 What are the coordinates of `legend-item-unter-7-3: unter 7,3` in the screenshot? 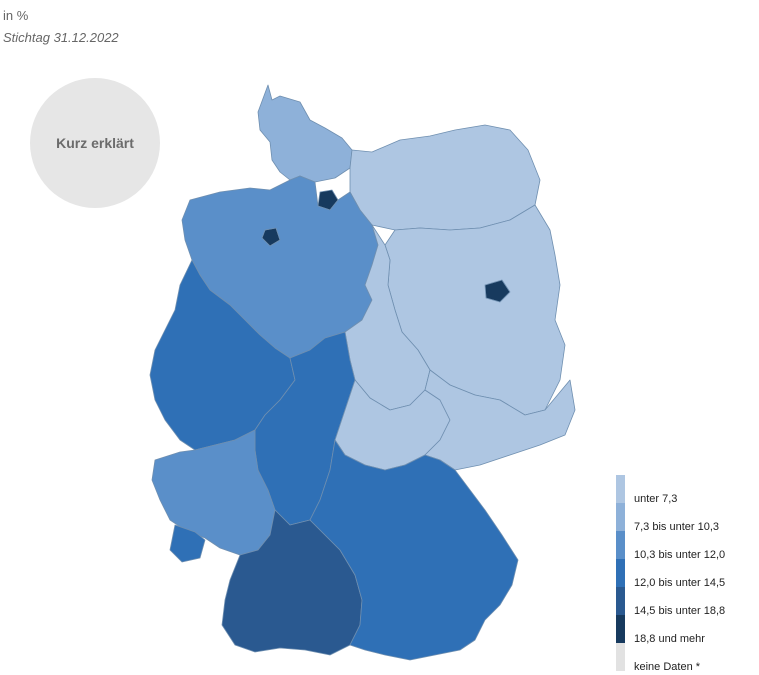 It's located at (686, 490).